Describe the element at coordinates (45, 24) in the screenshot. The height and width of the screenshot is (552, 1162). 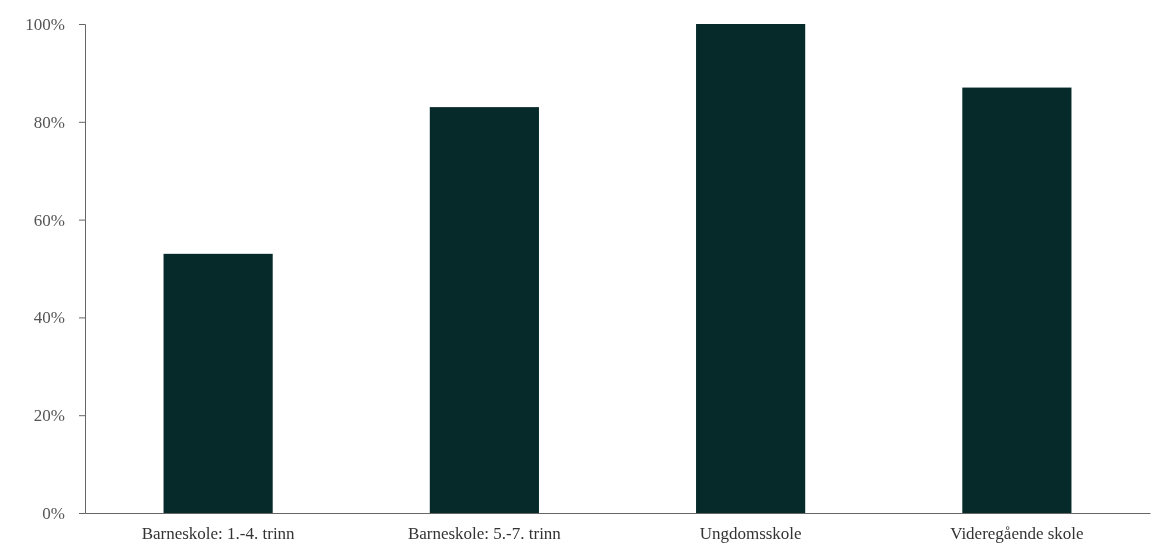
I see `y-tick-label: 100%` at that location.